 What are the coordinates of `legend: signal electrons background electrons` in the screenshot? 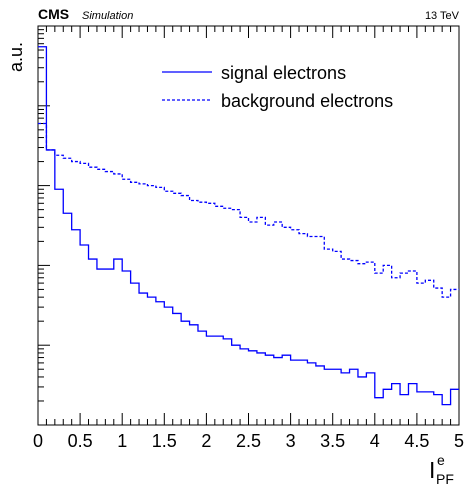 It's located at (277, 87).